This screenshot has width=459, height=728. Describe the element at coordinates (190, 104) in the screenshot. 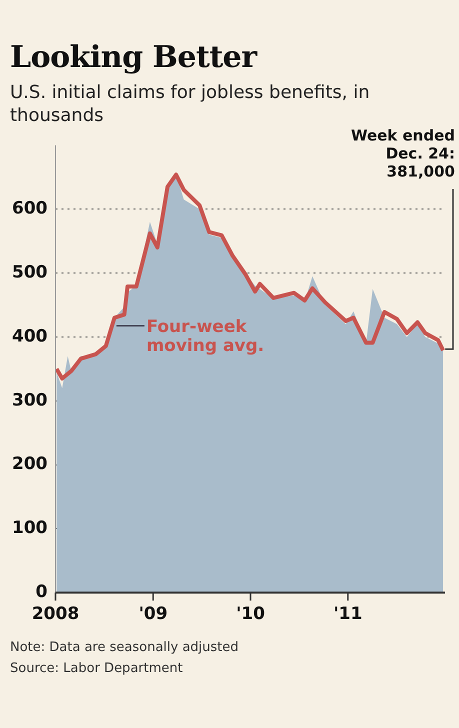

I see `chart-subtitle: U.S. initial claims for jobless benefits, in thousands` at that location.